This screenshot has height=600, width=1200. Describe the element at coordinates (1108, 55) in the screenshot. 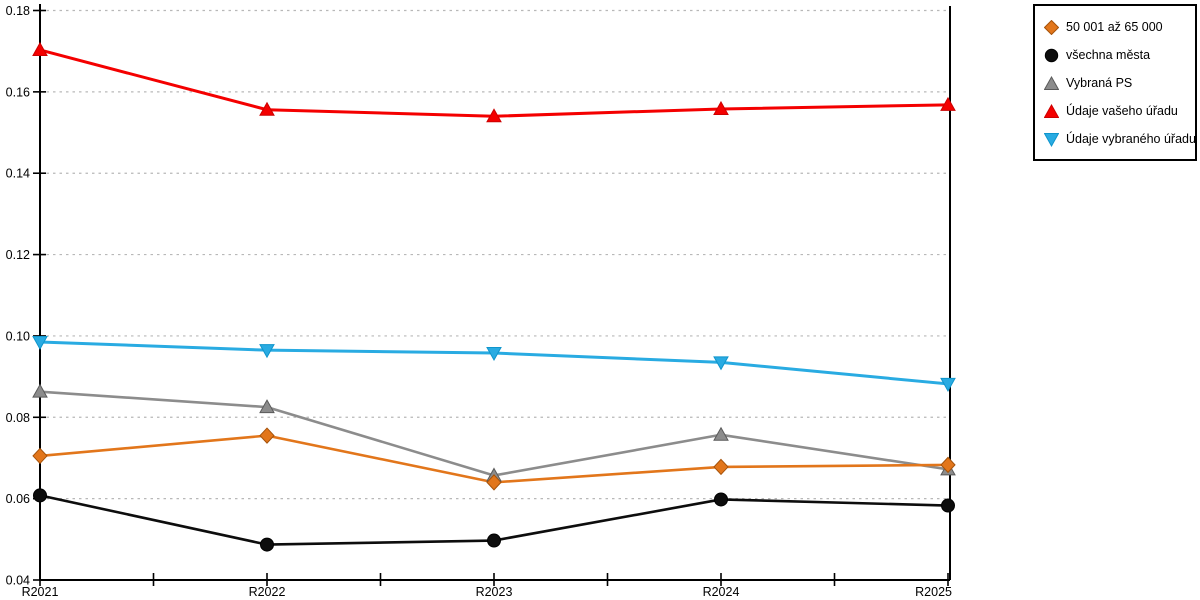

I see `legend-label: všechna města` at that location.